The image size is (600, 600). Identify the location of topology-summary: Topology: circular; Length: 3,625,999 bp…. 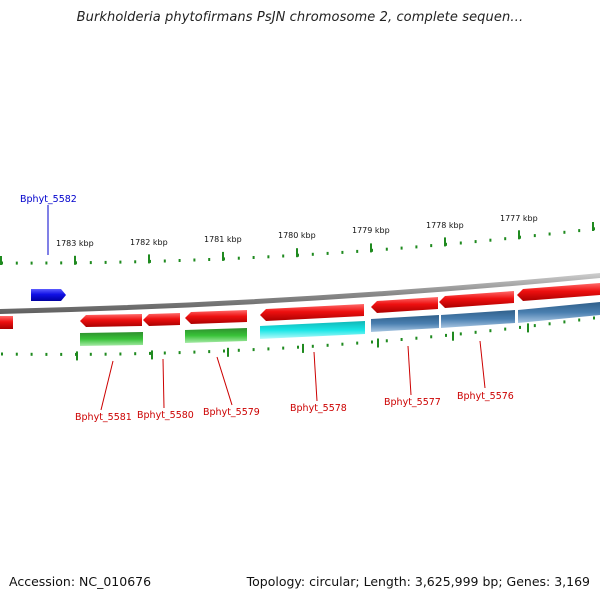
(418, 581).